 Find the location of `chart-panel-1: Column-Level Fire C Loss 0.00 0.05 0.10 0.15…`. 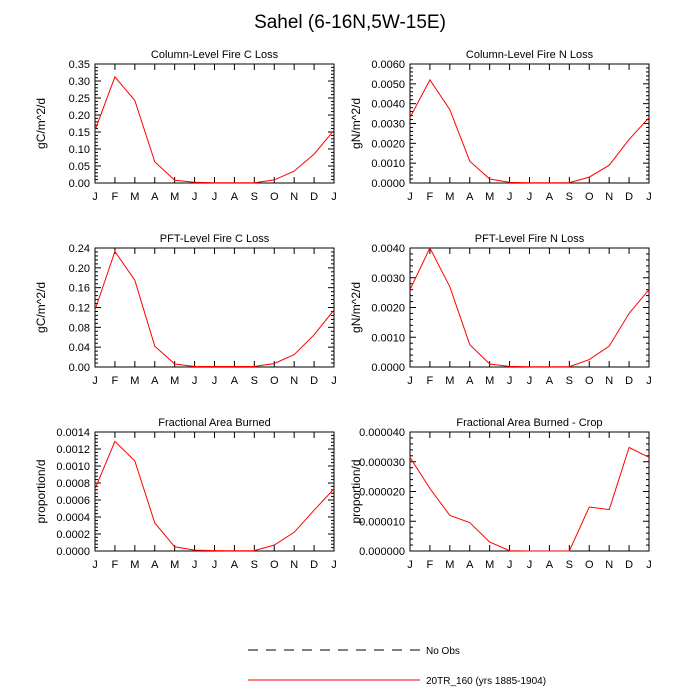

chart-panel-1: Column-Level Fire C Loss 0.00 0.05 0.10 0.15… is located at coordinates (185, 126).